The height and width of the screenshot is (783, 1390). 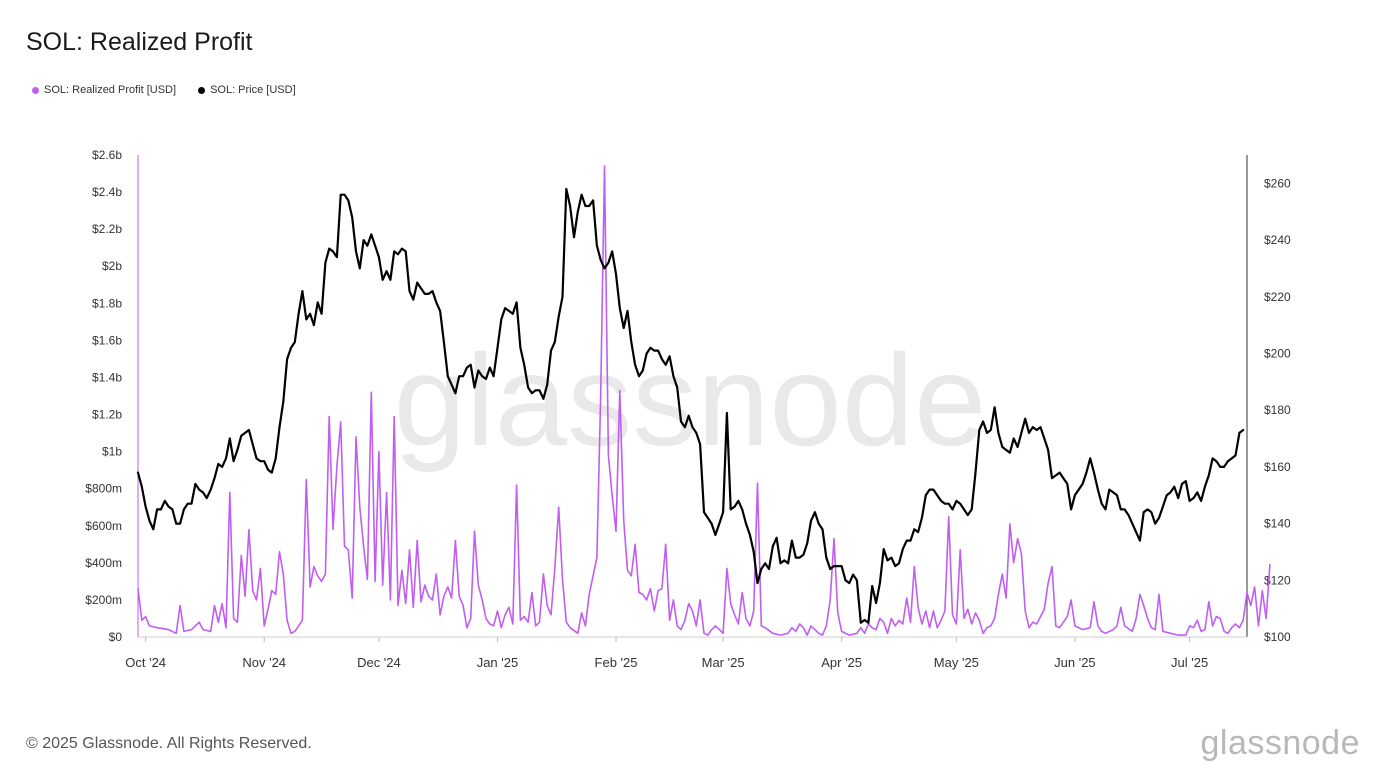 I want to click on y-left-tick-label: $1.8b, so click(x=107, y=303).